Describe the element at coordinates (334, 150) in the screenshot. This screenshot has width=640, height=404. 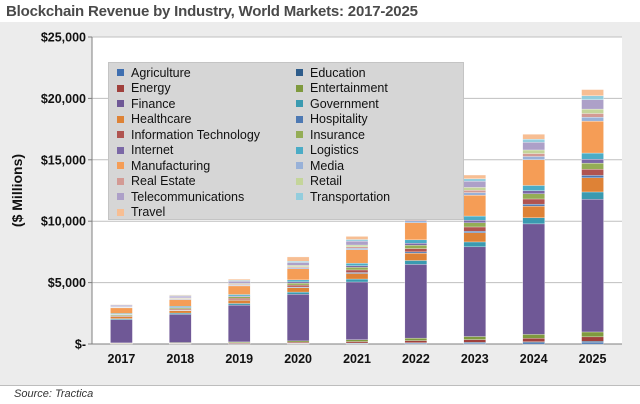
I see `legend-label: Logistics` at that location.